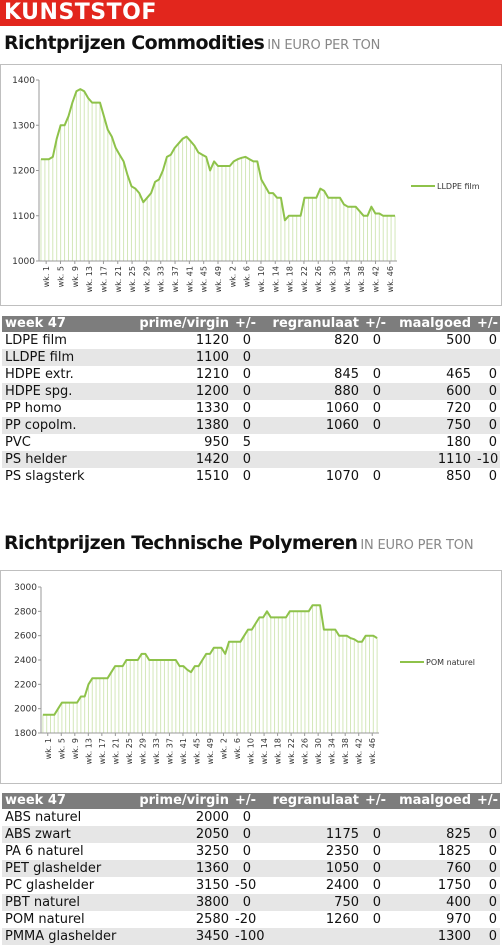 The width and height of the screenshot is (502, 945). I want to click on price-cell: 825, so click(429, 834).